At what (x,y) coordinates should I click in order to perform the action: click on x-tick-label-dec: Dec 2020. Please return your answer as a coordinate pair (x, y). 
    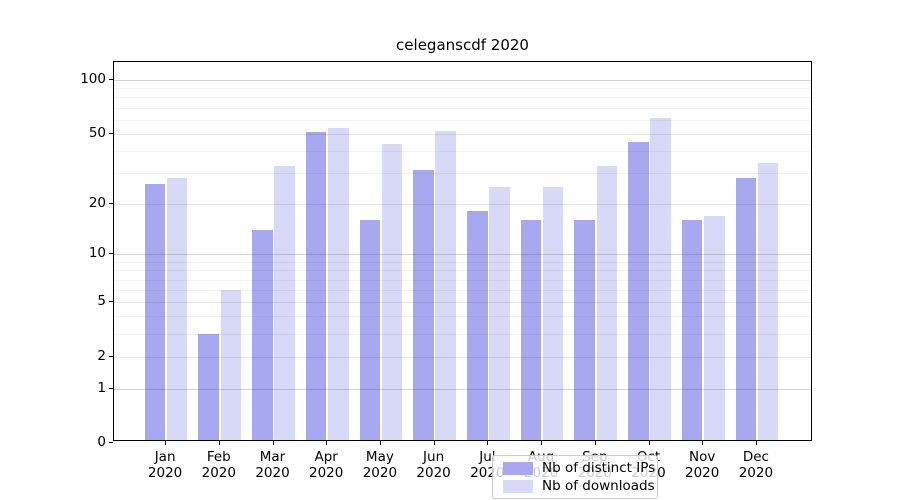
    Looking at the image, I should click on (756, 465).